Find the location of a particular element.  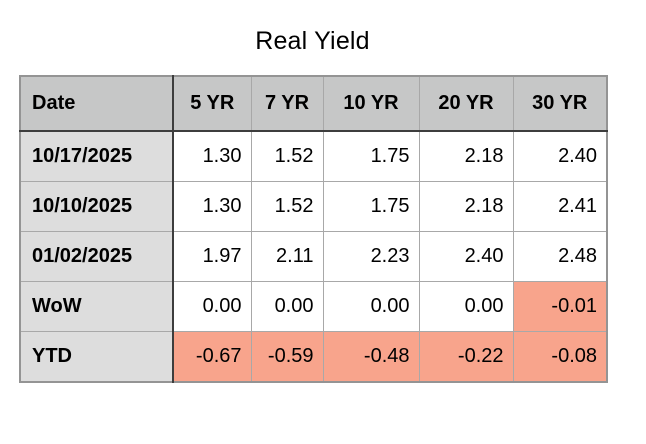

row-label: 01/02/2025 is located at coordinates (97, 256).